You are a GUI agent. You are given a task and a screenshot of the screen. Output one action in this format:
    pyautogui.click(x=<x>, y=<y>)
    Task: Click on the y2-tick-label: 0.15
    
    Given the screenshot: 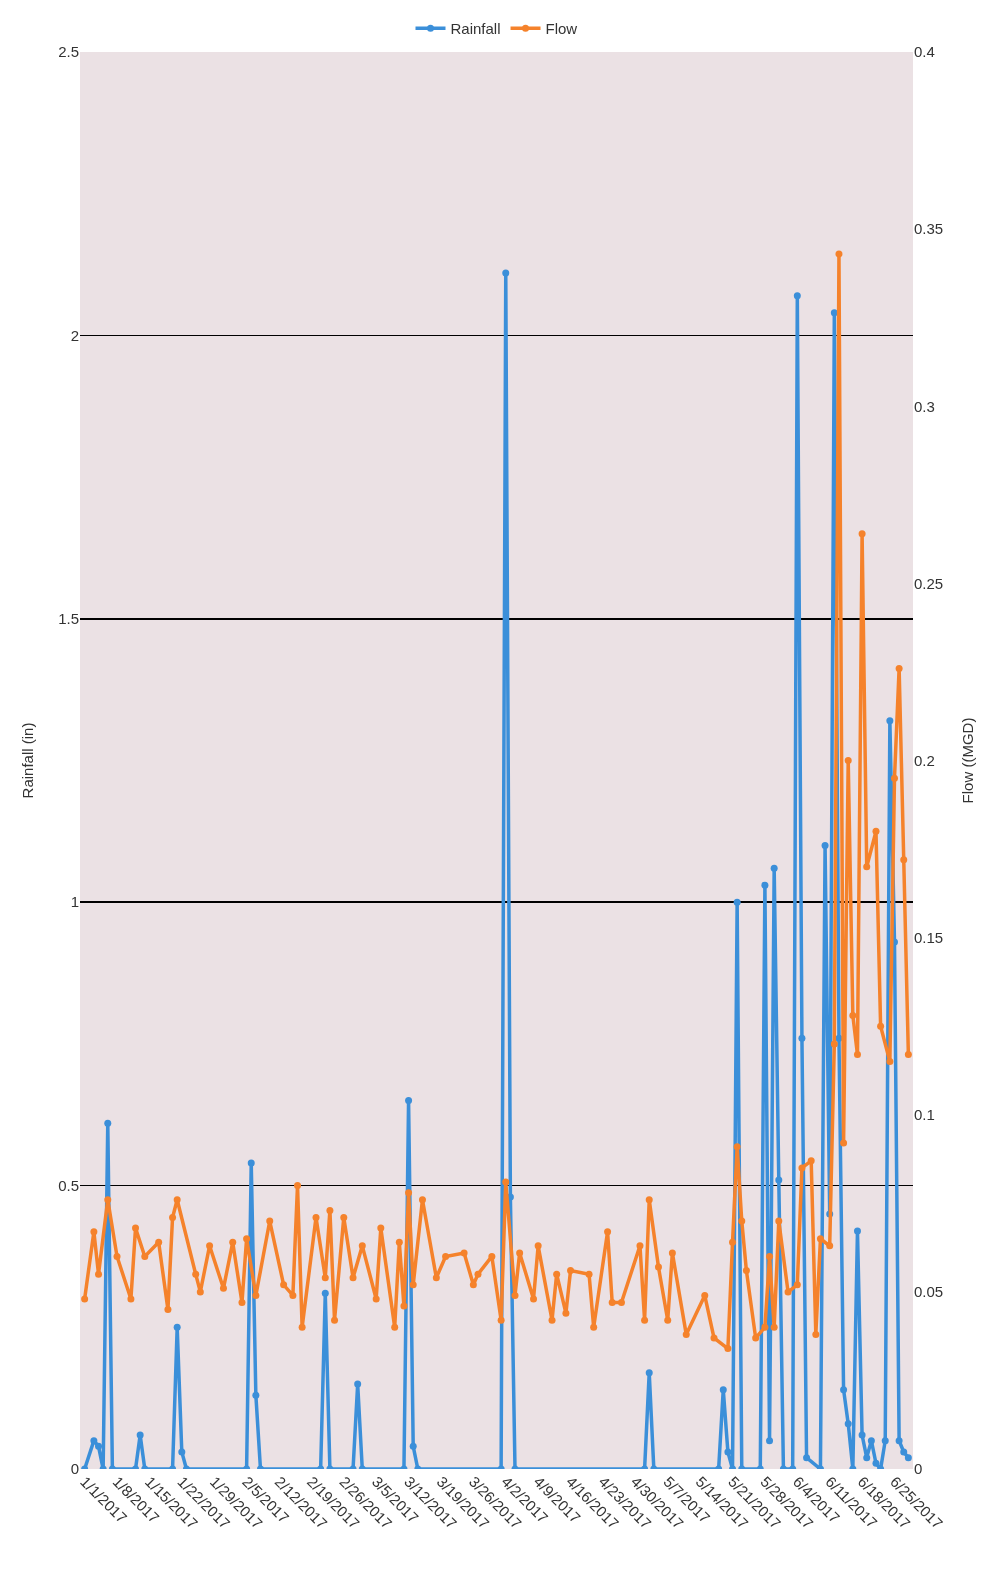 What is the action you would take?
    pyautogui.click(x=929, y=937)
    